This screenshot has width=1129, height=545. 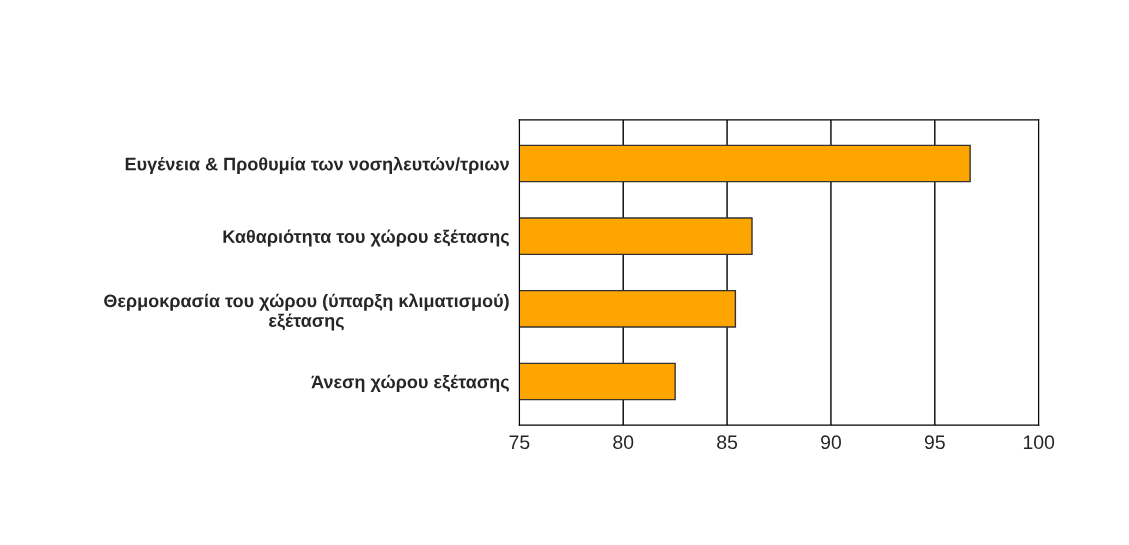 What do you see at coordinates (1039, 442) in the screenshot?
I see `x-tick-label: 100` at bounding box center [1039, 442].